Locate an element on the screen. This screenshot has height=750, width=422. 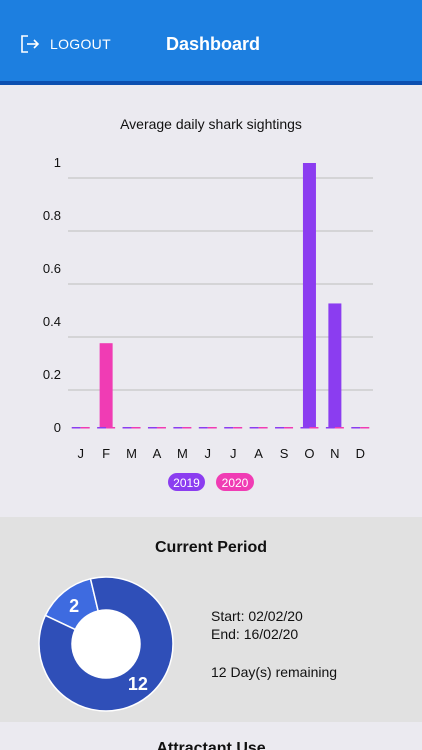
x-tick-label: S is located at coordinates (284, 453).